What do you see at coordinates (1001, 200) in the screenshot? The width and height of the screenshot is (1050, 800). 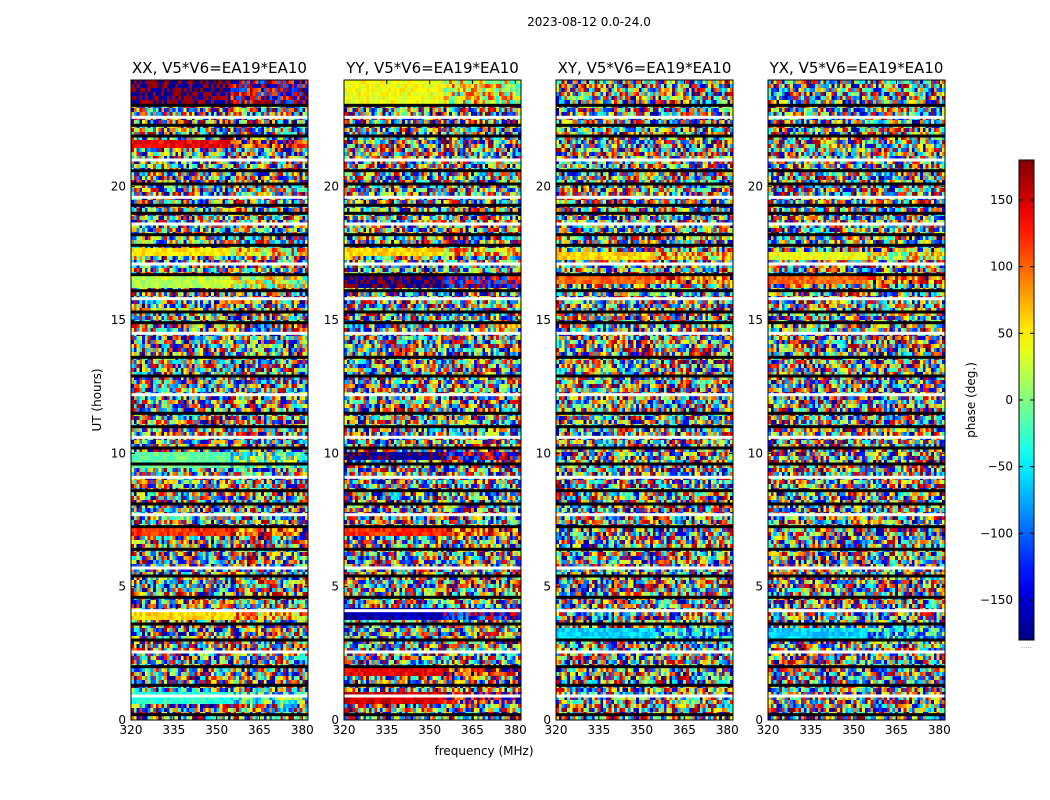 I see `colorbar-tick-label: 150` at bounding box center [1001, 200].